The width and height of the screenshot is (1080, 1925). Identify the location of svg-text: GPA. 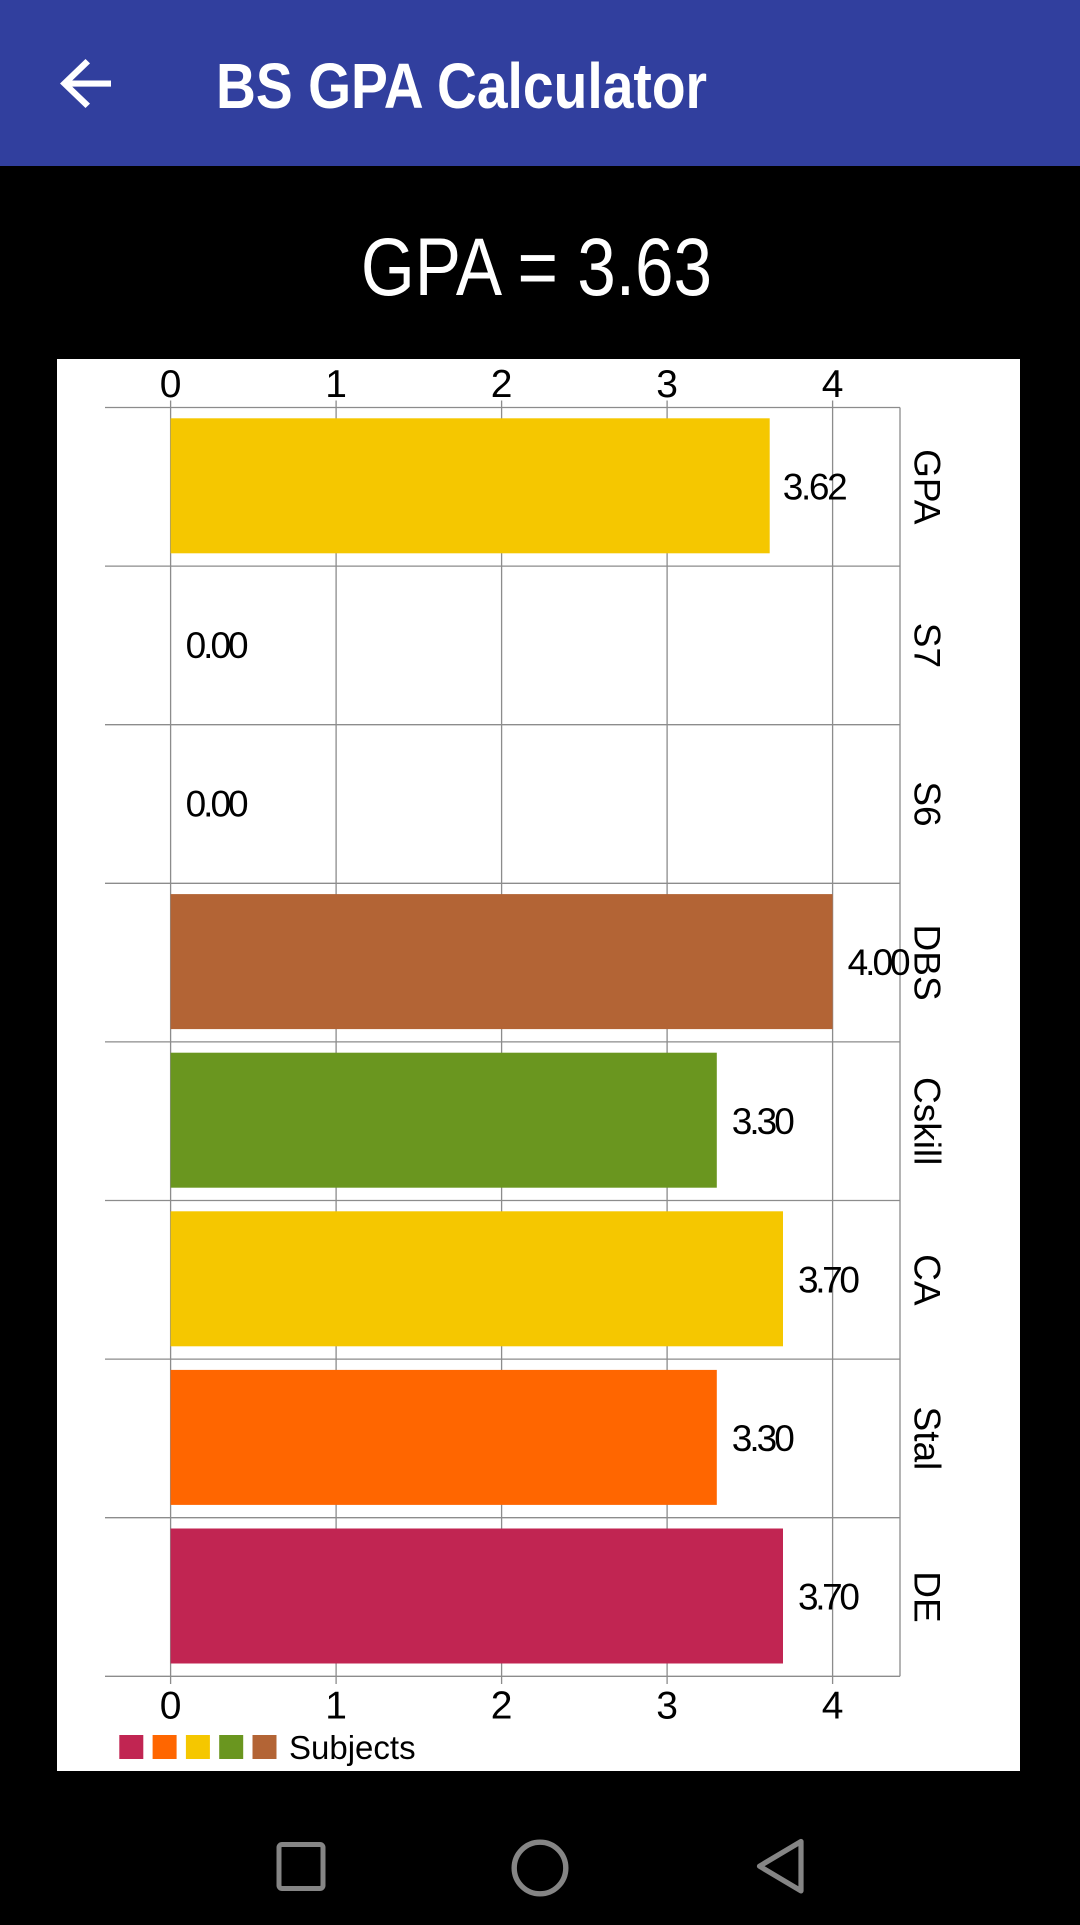
(926, 487).